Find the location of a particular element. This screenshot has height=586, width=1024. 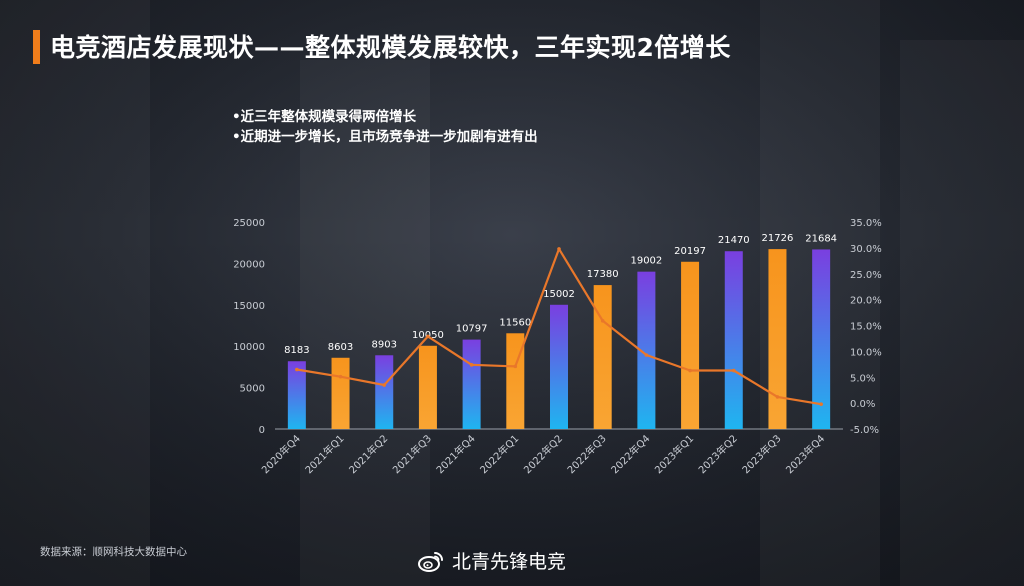

y-right-tick-label: 25.0% is located at coordinates (866, 275).